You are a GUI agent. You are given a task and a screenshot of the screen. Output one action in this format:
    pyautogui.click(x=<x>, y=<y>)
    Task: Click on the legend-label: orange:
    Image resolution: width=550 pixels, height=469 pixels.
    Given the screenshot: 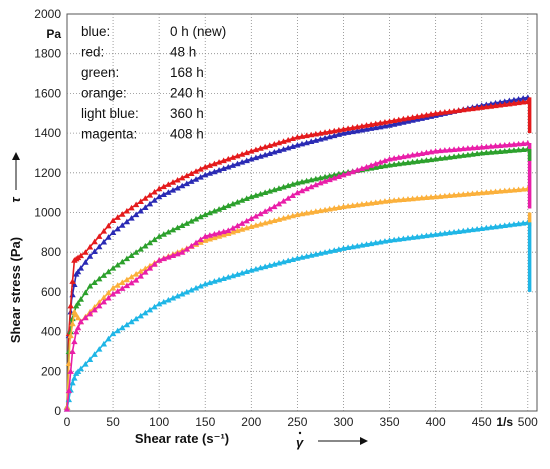 What is the action you would take?
    pyautogui.click(x=104, y=93)
    